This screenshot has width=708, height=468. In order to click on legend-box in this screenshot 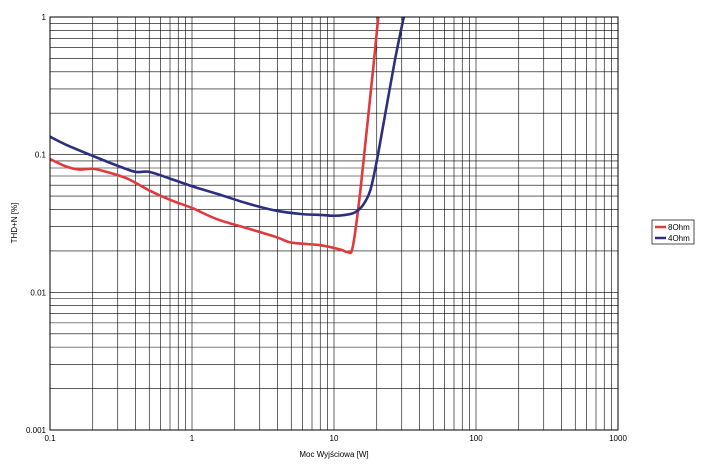, I will do `click(673, 232)`.